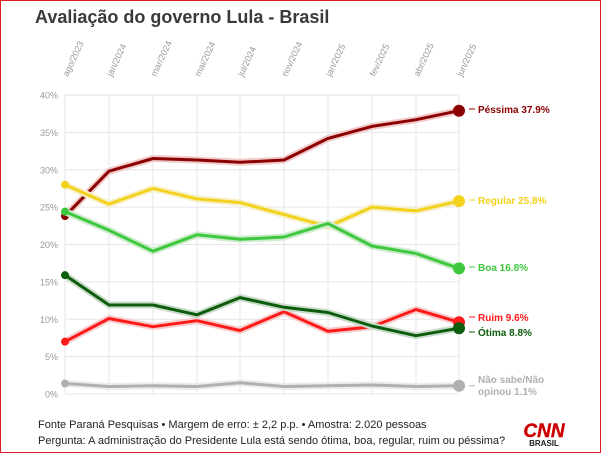  Describe the element at coordinates (73, 59) in the screenshot. I see `x-tick-label: ago/2023` at that location.